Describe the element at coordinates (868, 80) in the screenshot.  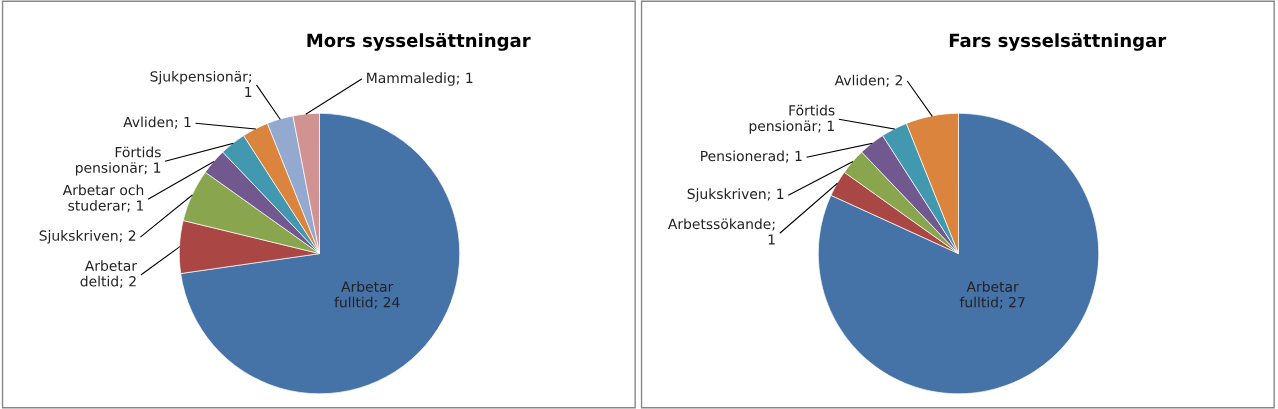
I see `slice-label: Avliden; 2` at that location.